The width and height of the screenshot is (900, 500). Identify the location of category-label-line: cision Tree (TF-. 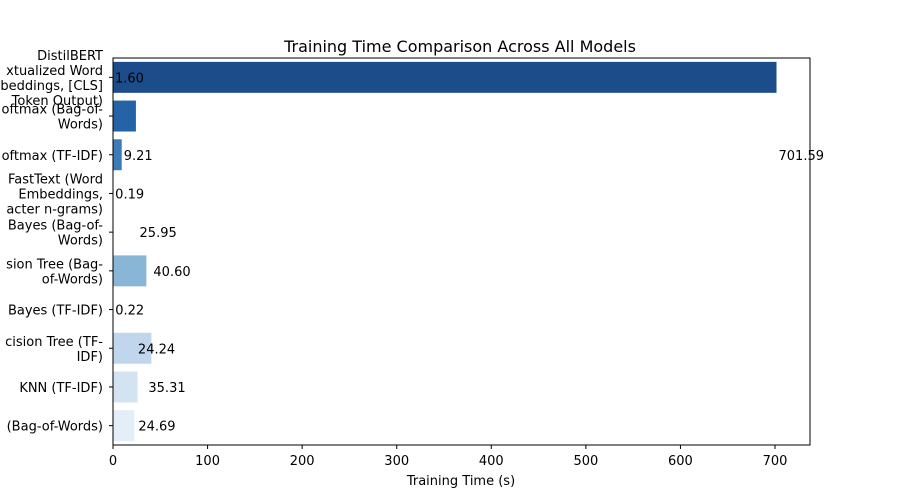
(54, 342).